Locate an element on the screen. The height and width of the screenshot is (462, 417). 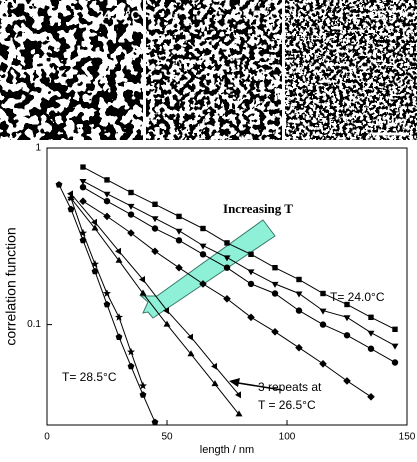
y-tick-label: 0.1 is located at coordinates (34, 324).